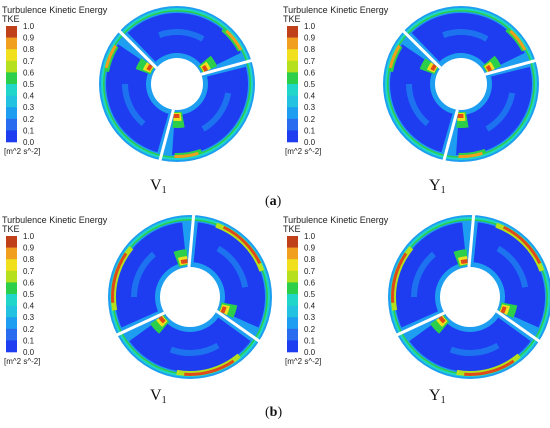  I want to click on rim-tke-band, so click(240, 247).